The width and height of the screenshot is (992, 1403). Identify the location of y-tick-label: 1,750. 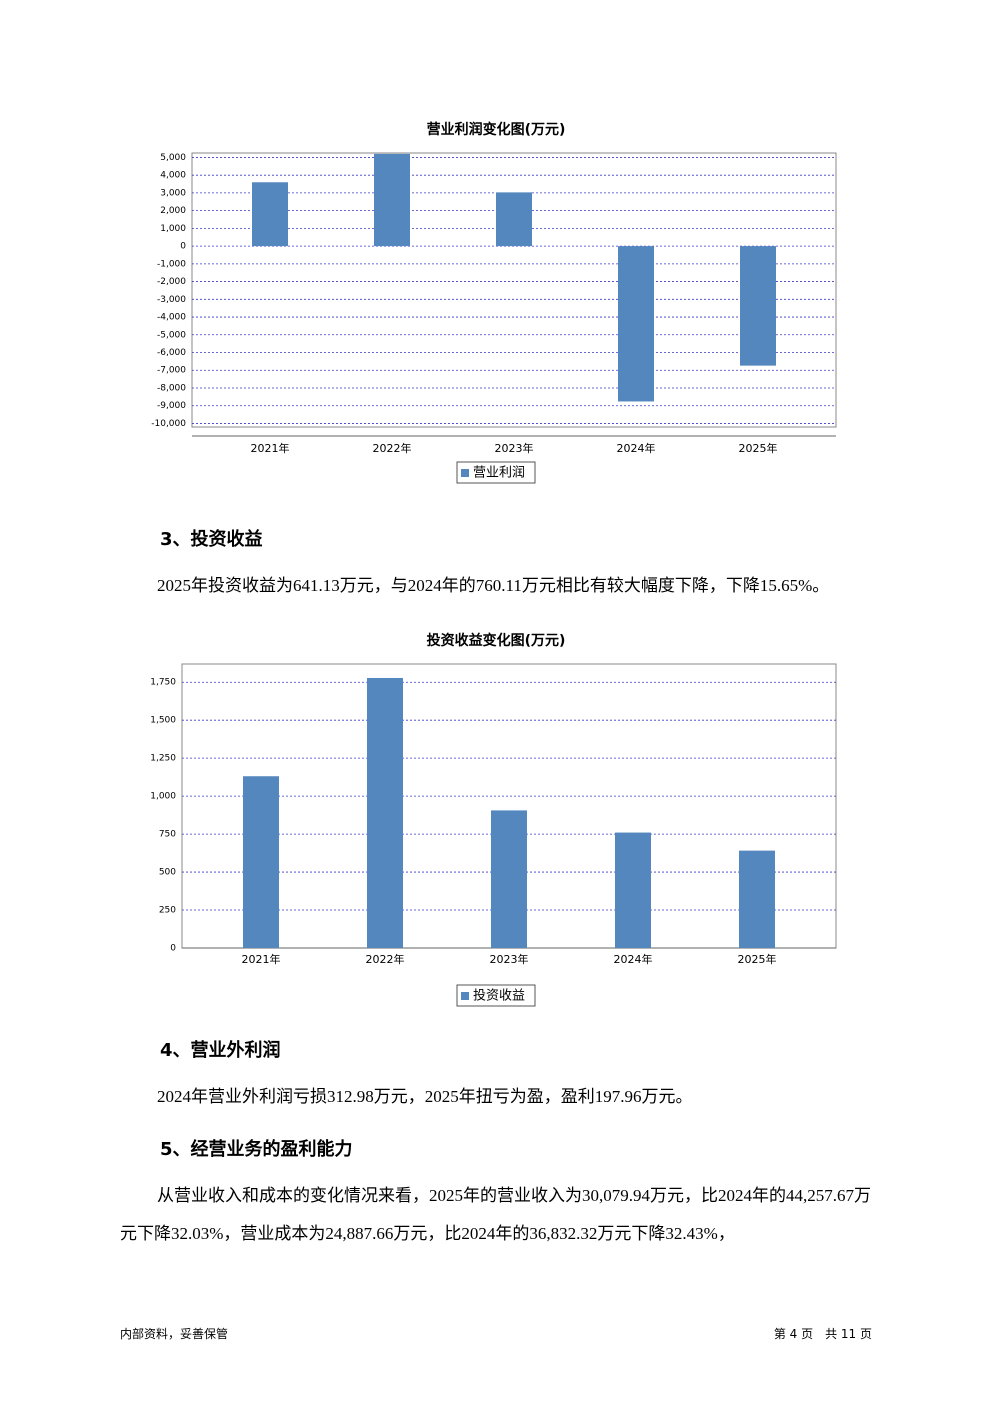
(163, 683).